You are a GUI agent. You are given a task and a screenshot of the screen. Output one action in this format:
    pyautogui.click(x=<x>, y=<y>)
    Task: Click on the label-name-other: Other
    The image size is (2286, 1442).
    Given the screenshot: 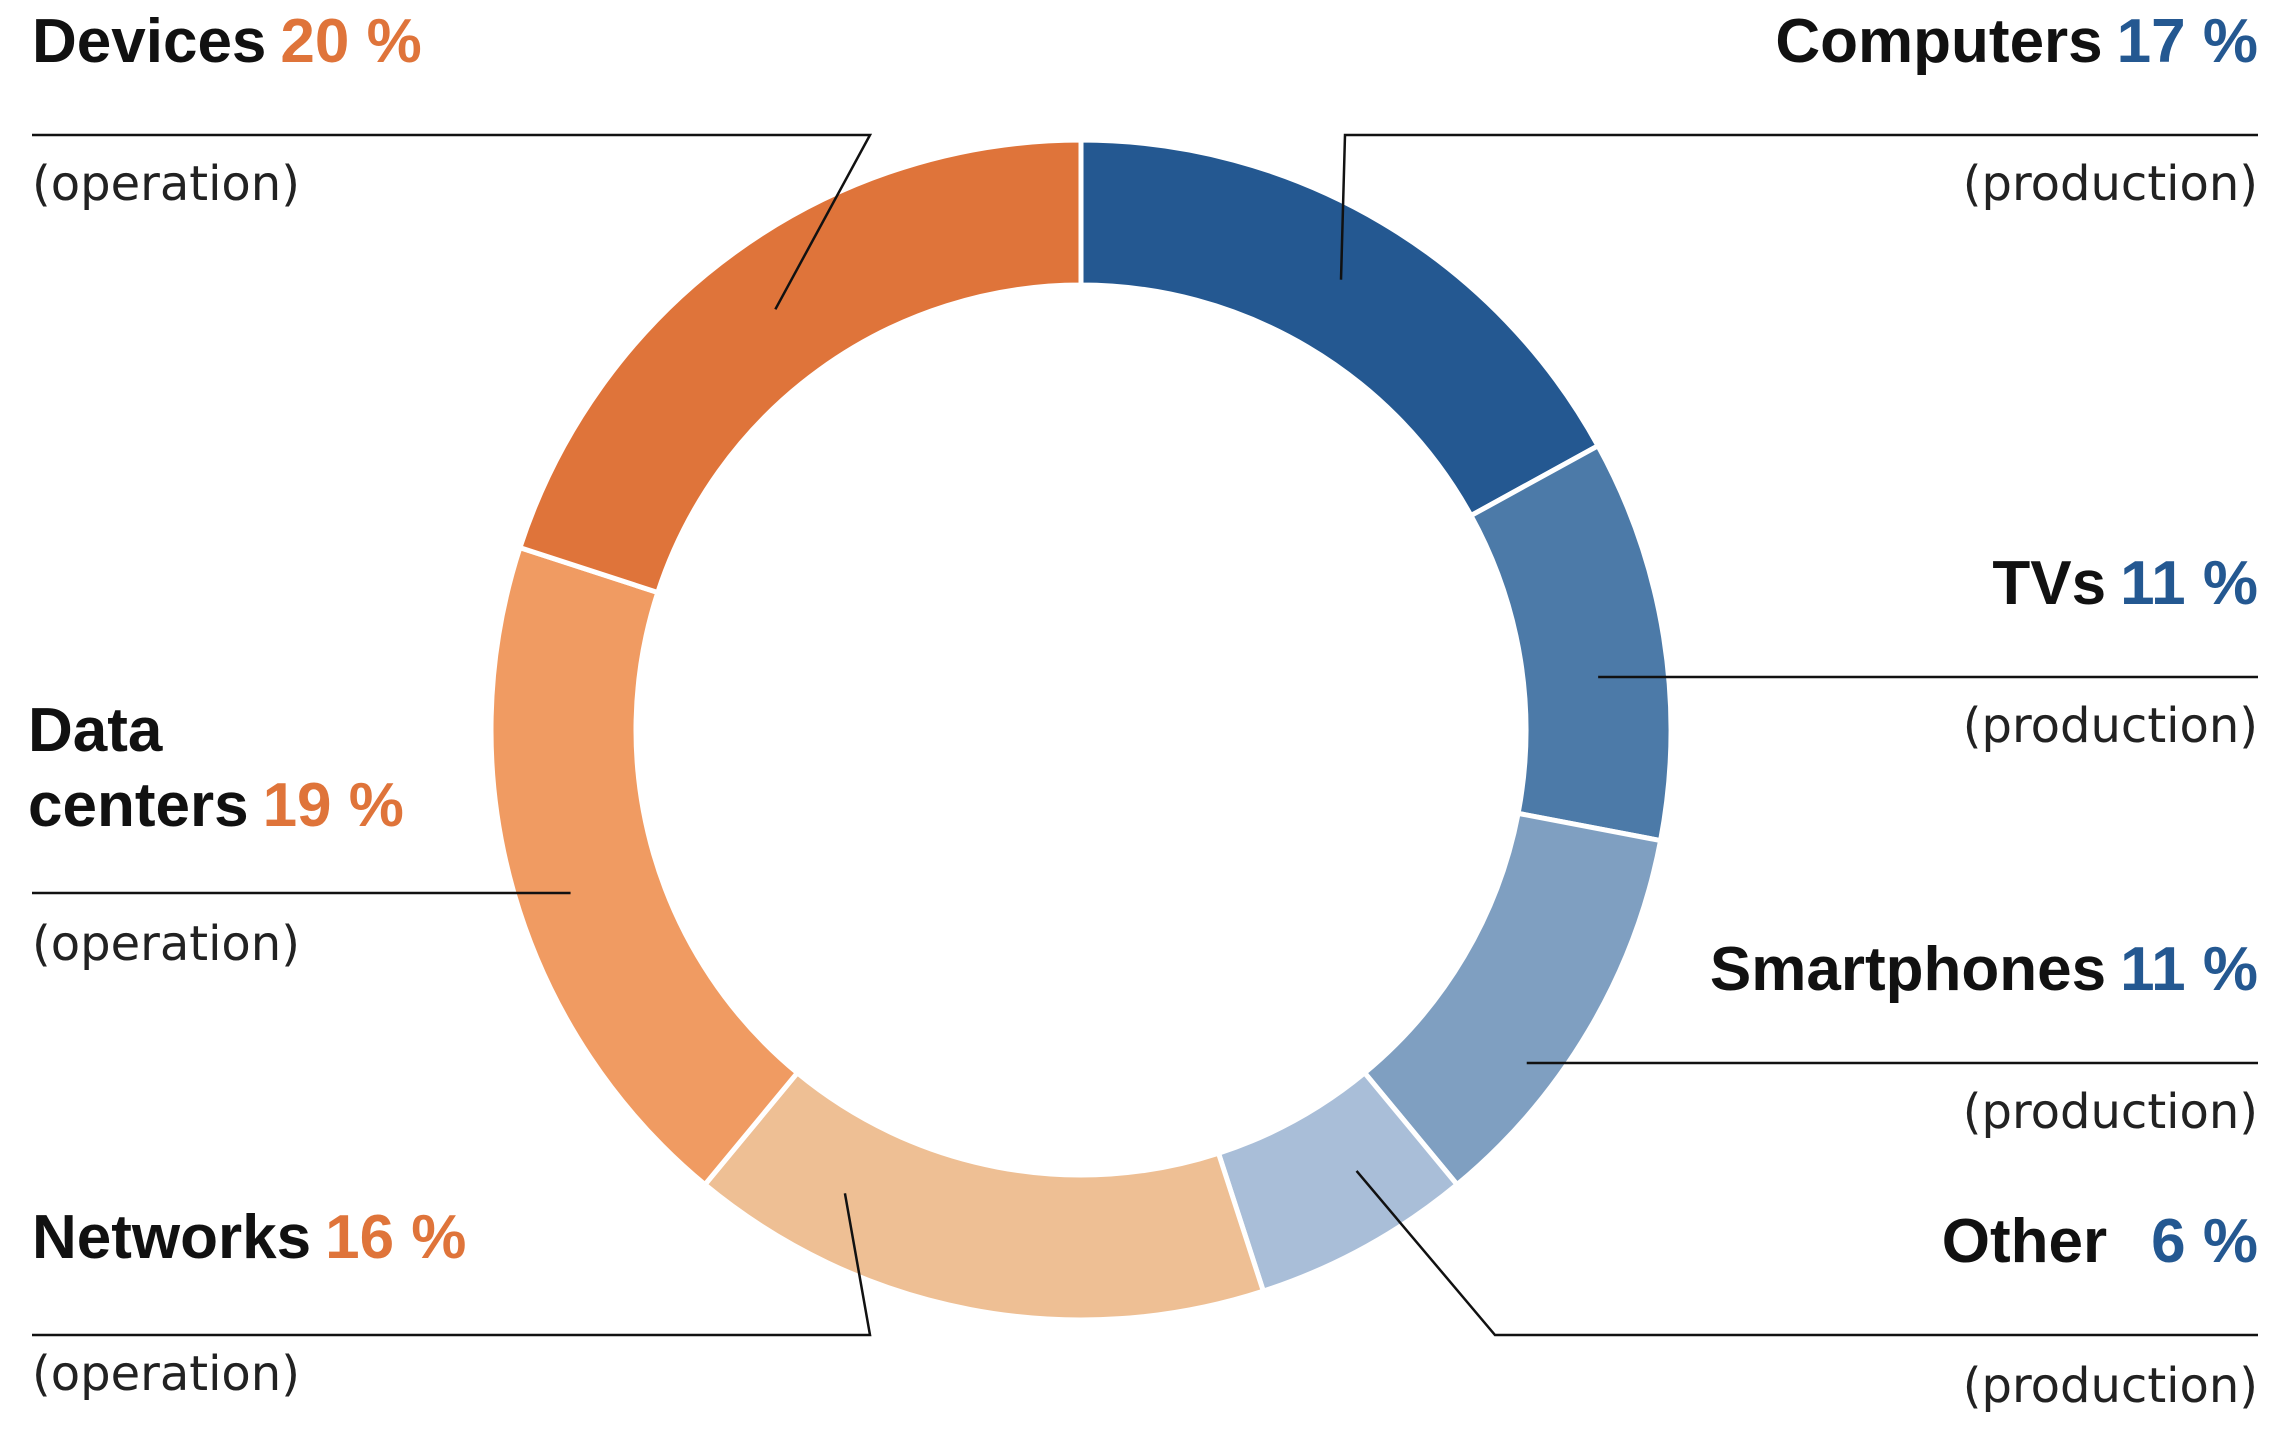 What is the action you would take?
    pyautogui.click(x=2024, y=1241)
    